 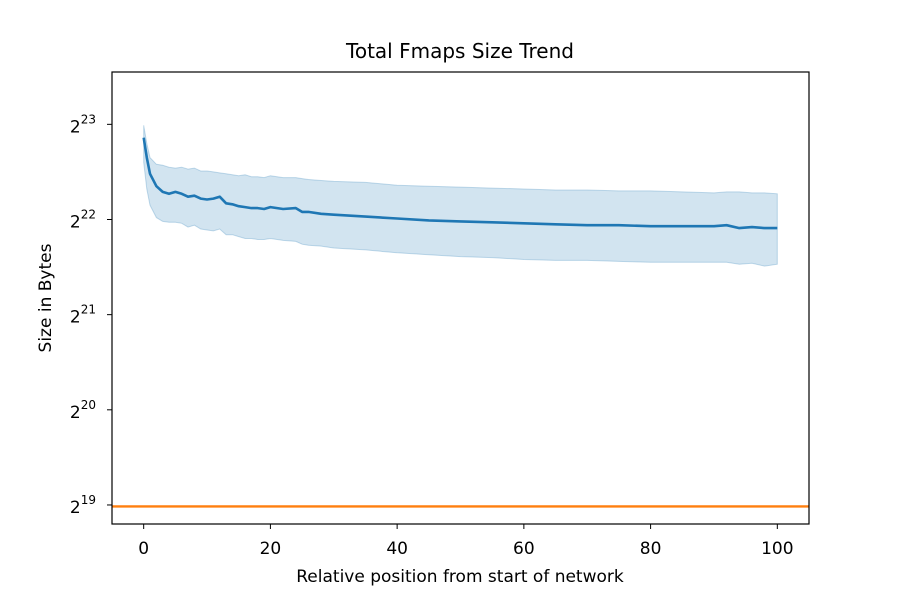 I want to click on series-0-line, so click(x=460, y=183).